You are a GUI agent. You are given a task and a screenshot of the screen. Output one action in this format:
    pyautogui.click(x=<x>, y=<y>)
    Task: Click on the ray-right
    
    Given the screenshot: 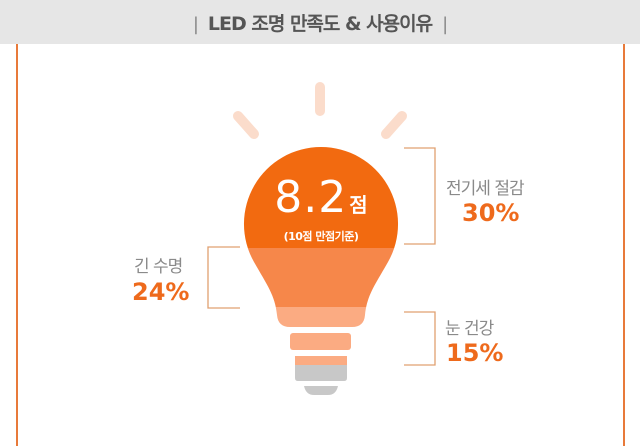 What is the action you would take?
    pyautogui.click(x=394, y=125)
    